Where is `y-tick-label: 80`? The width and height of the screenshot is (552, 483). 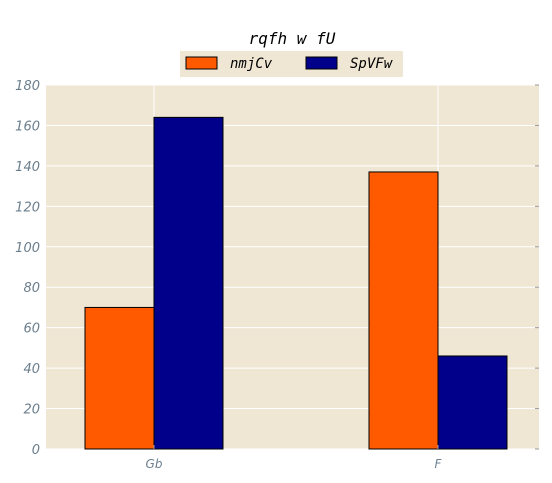
y-tick-label: 80 is located at coordinates (31, 288).